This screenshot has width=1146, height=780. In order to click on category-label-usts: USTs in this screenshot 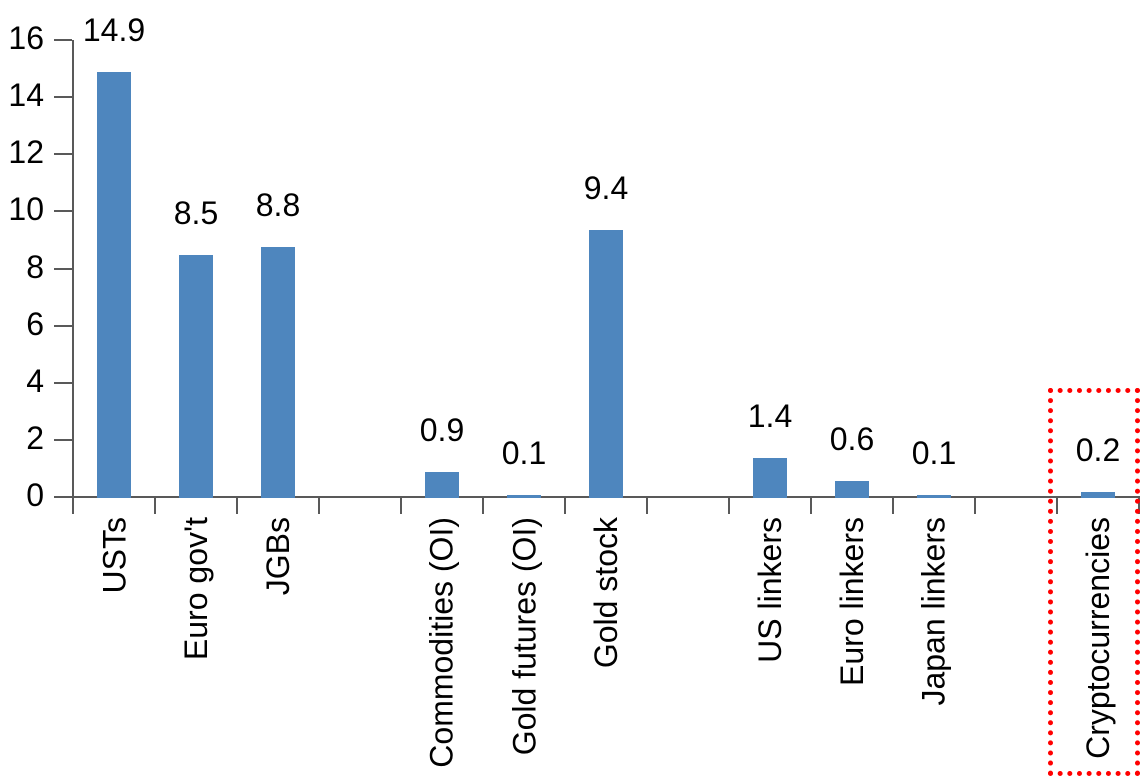, I will do `click(114, 555)`.